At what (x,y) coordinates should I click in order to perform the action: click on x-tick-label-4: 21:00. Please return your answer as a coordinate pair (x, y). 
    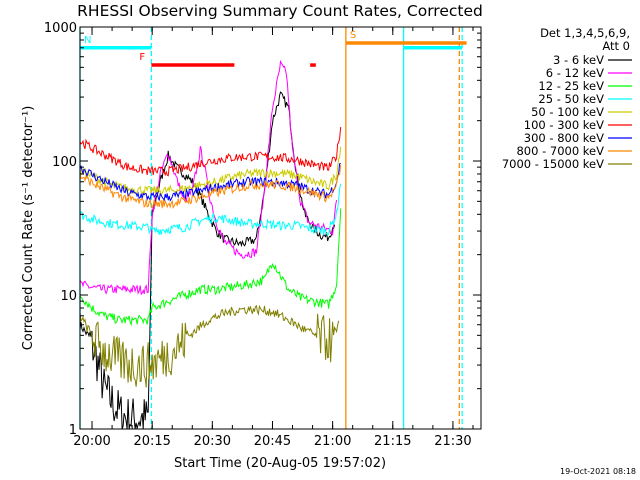
    Looking at the image, I should click on (332, 441).